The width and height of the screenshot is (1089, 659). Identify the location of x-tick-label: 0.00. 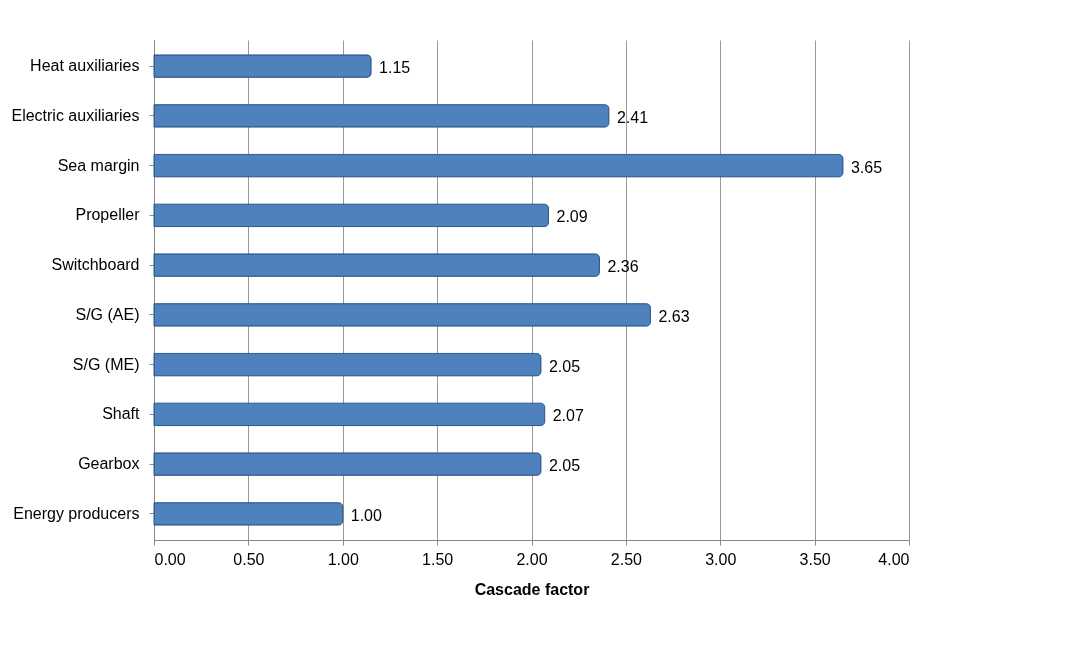
(170, 559).